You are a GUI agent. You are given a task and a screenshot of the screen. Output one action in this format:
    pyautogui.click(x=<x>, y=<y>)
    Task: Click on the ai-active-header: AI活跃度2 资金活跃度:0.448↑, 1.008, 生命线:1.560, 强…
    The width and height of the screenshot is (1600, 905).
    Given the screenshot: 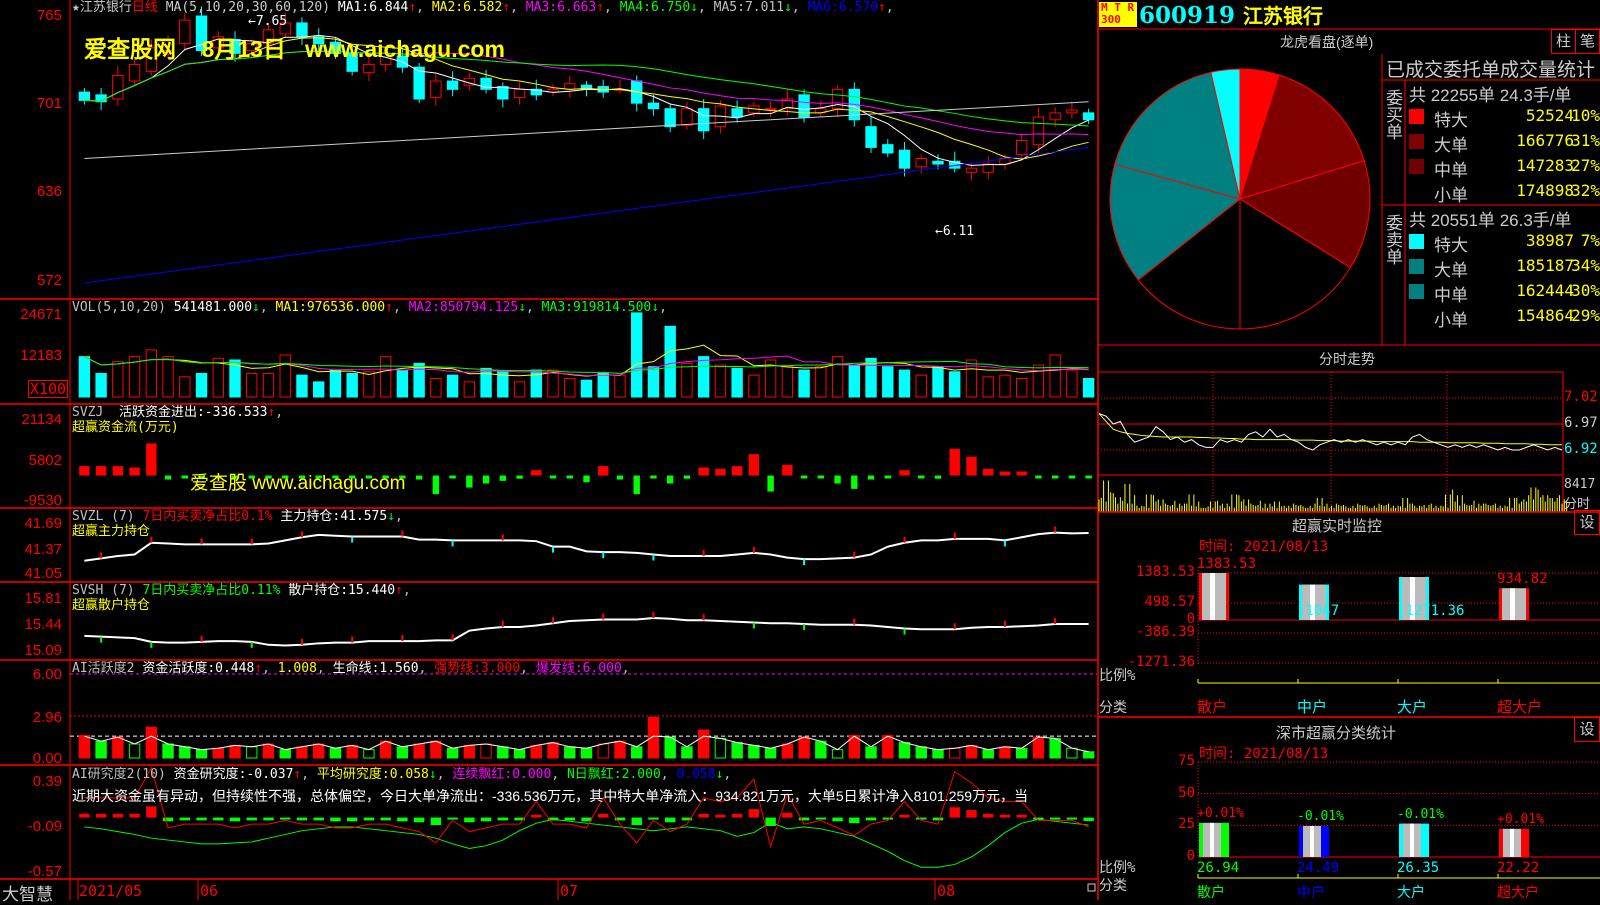 What is the action you would take?
    pyautogui.click(x=351, y=668)
    